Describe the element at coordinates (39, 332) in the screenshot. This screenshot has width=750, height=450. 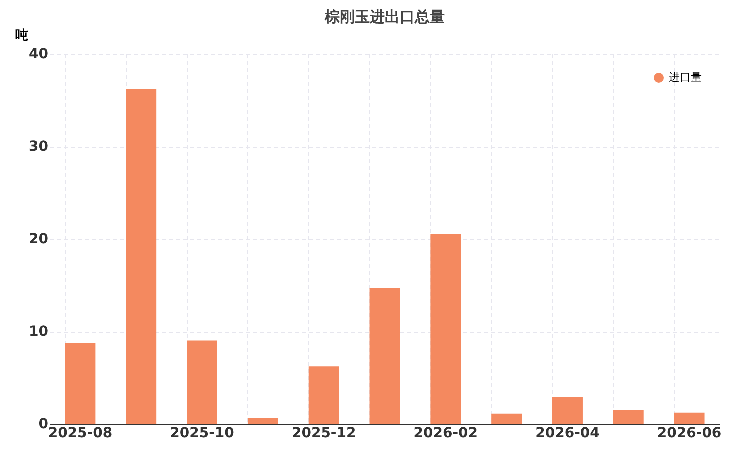
I see `y-tick-label: 10` at that location.